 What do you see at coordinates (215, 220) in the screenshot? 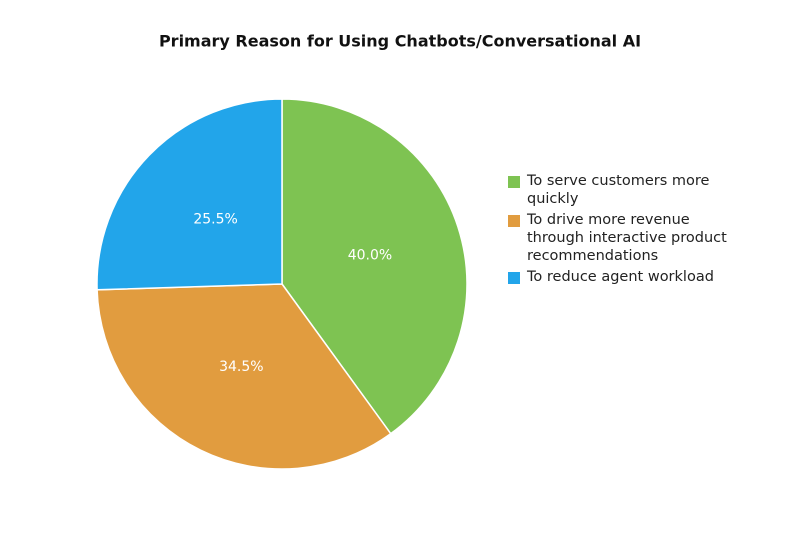
I see `slice-label: 25.5%` at bounding box center [215, 220].